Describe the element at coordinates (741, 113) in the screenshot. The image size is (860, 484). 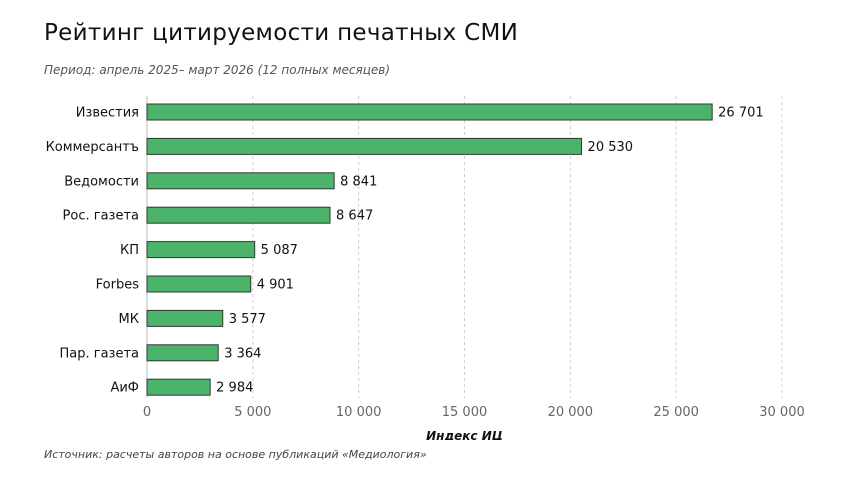
I see `value-label: 26 701` at that location.